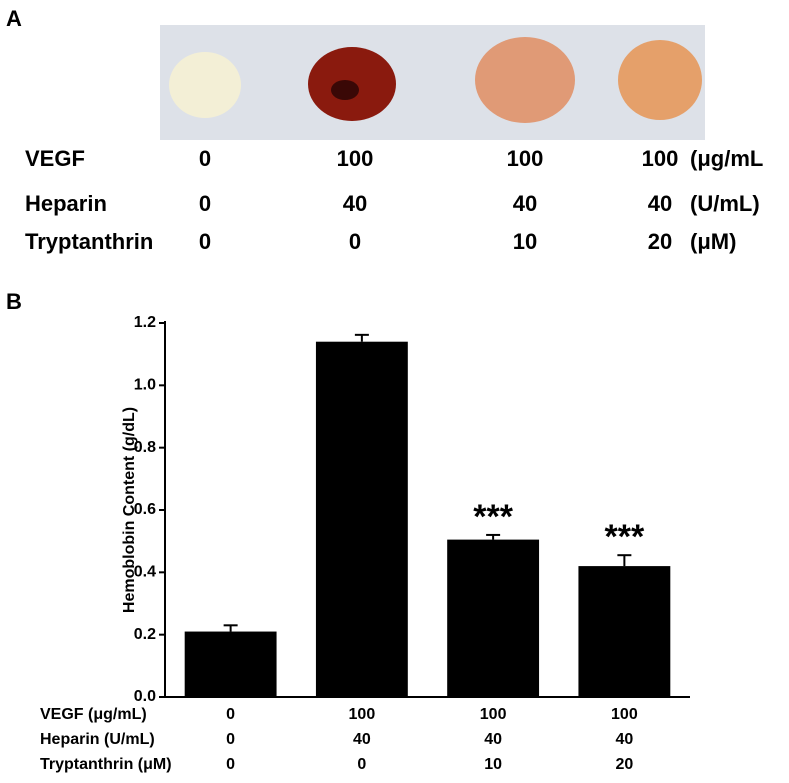  Describe the element at coordinates (129, 510) in the screenshot. I see `y-axis-label: Hemoblobin Content (g/dL)` at that location.